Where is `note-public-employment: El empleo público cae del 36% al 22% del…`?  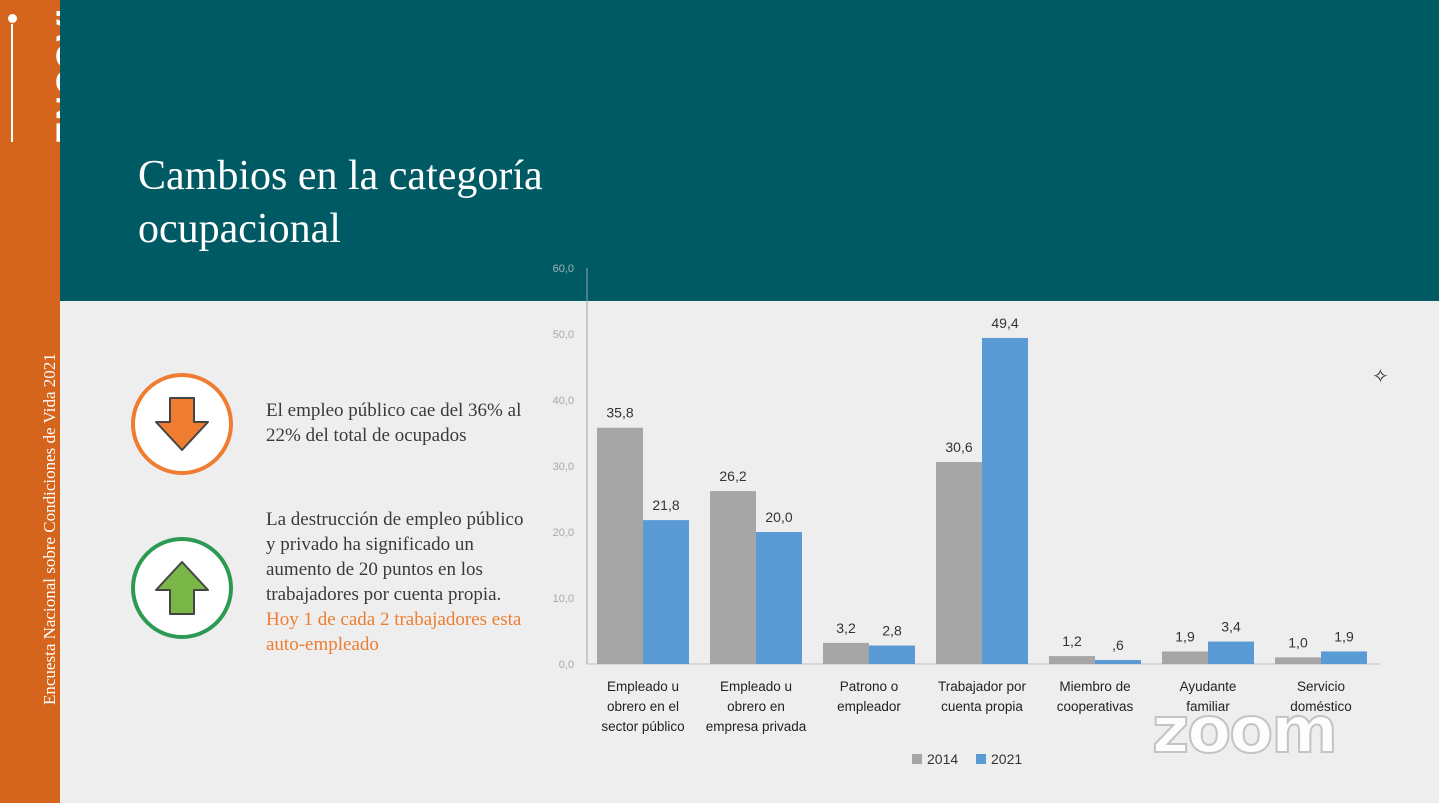 note-public-employment: El empleo público cae del 36% al 22% del… is located at coordinates (394, 423).